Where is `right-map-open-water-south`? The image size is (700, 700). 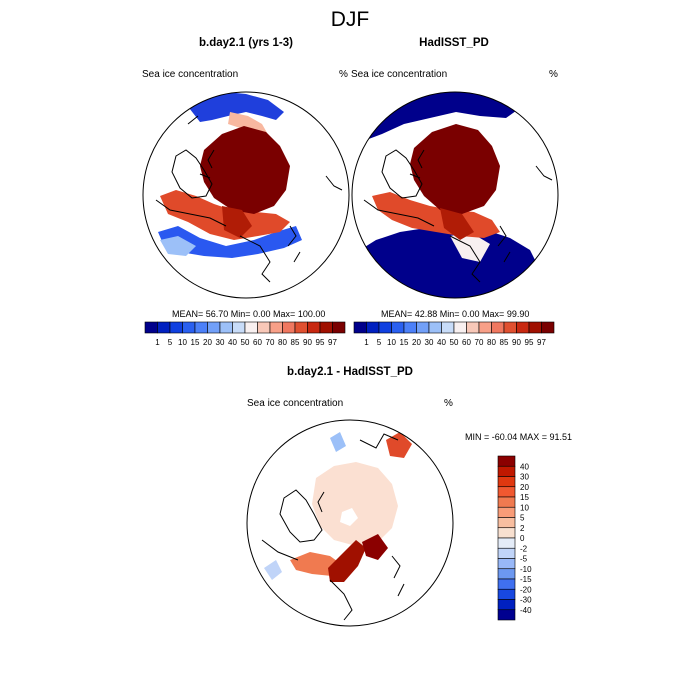
right-map-open-water-south is located at coordinates (450, 262).